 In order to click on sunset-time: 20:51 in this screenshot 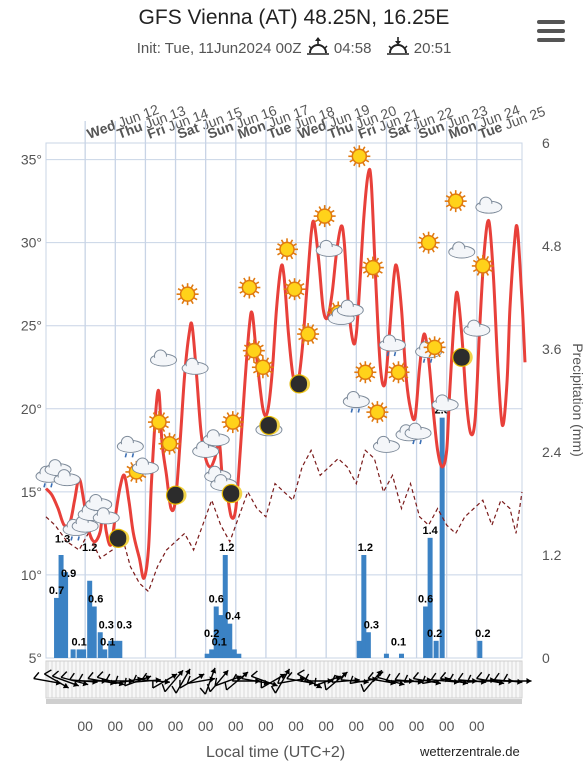, I will do `click(432, 48)`.